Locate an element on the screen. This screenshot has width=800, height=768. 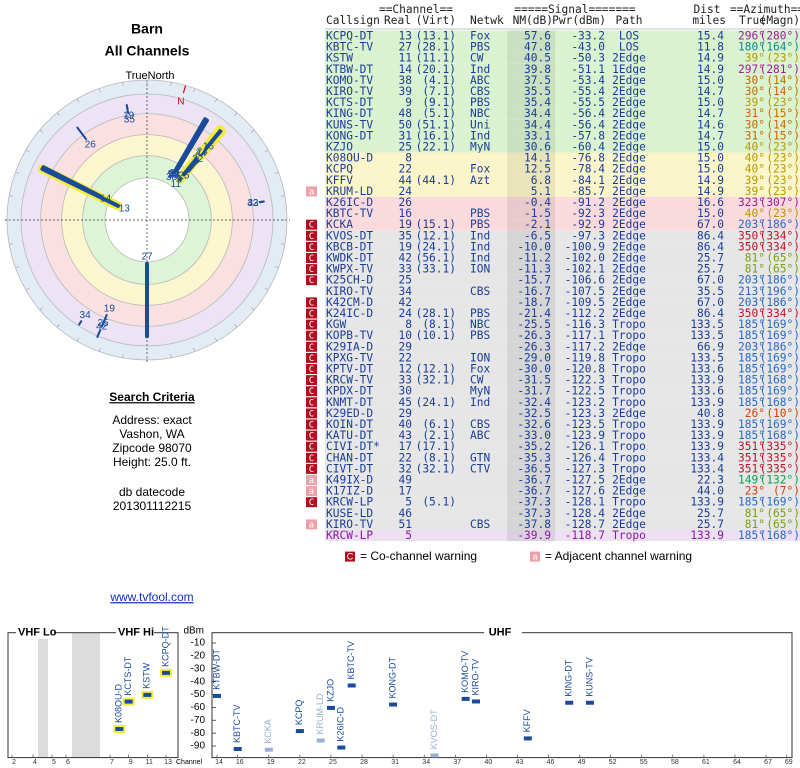
cell-netwk: CBS is located at coordinates (480, 291).